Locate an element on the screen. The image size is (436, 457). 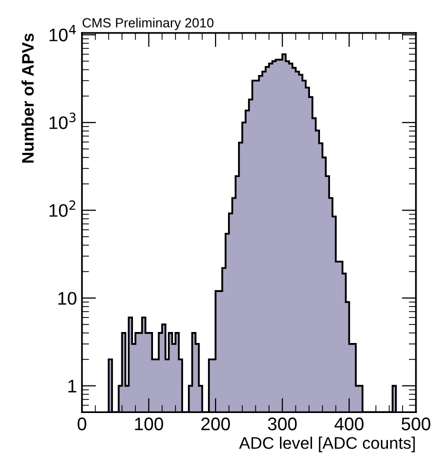
x-tick-label: 0 is located at coordinates (82, 424).